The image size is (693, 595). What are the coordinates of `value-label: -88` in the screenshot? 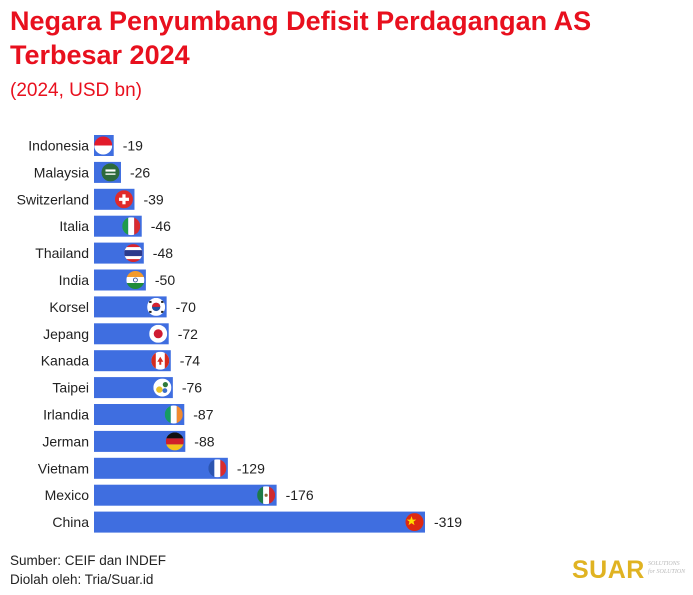 It's located at (204, 441).